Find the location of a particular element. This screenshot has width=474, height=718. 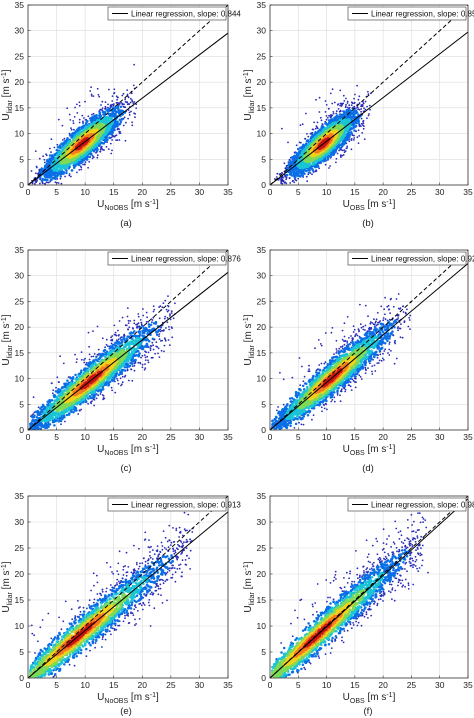

axes-frame is located at coordinates (128, 95).